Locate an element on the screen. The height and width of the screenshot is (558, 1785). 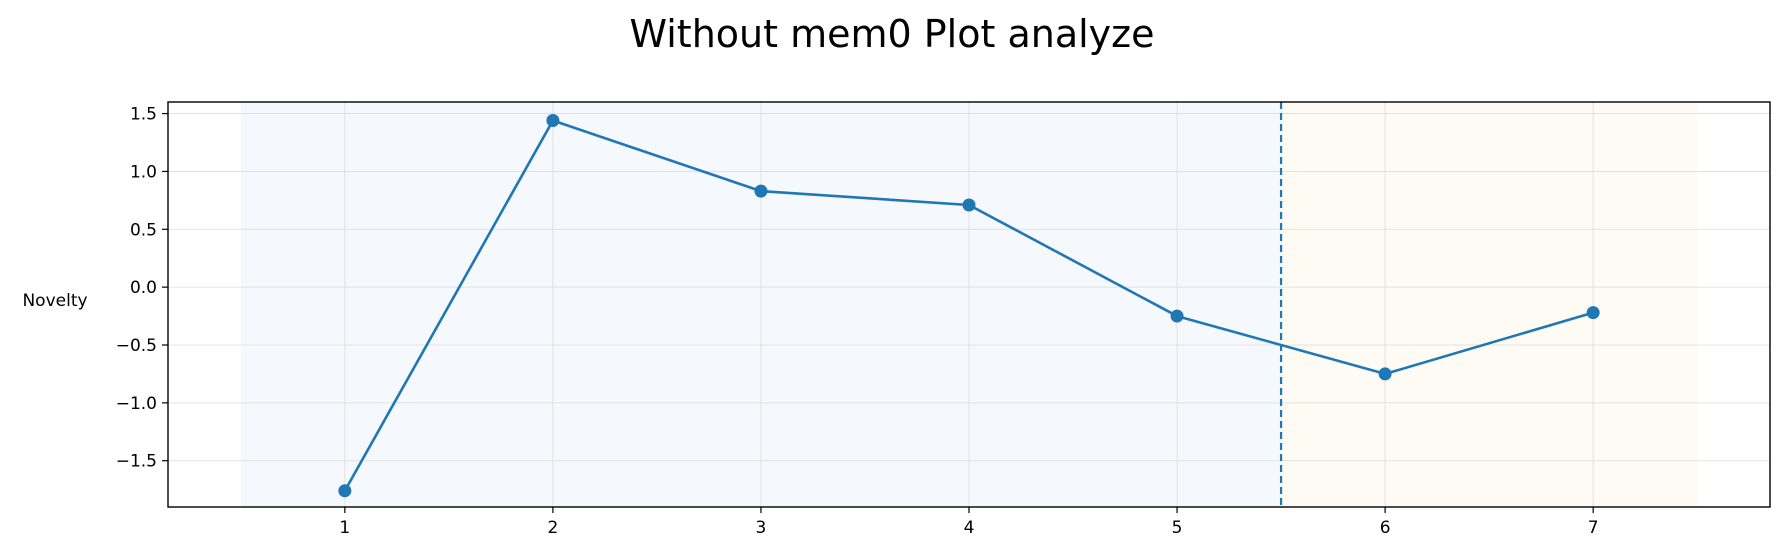
y-axis-ticks: −1.5 −1.0 −0.5 0.0 0.5 1.0 1.5 is located at coordinates (142, 288).